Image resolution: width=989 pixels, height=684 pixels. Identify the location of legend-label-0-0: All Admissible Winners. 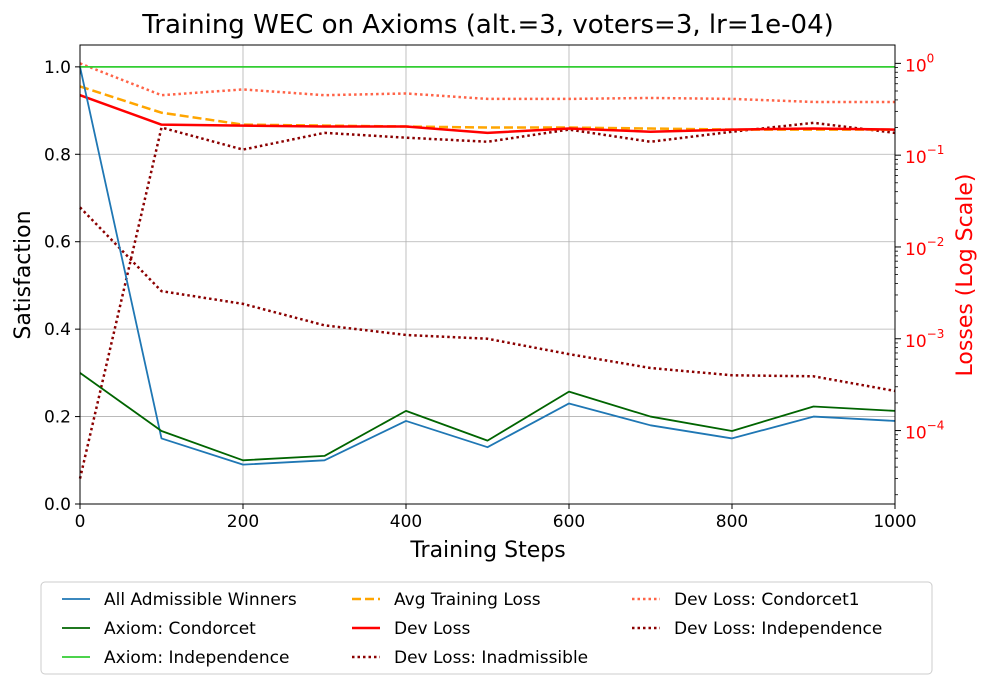
(200, 600).